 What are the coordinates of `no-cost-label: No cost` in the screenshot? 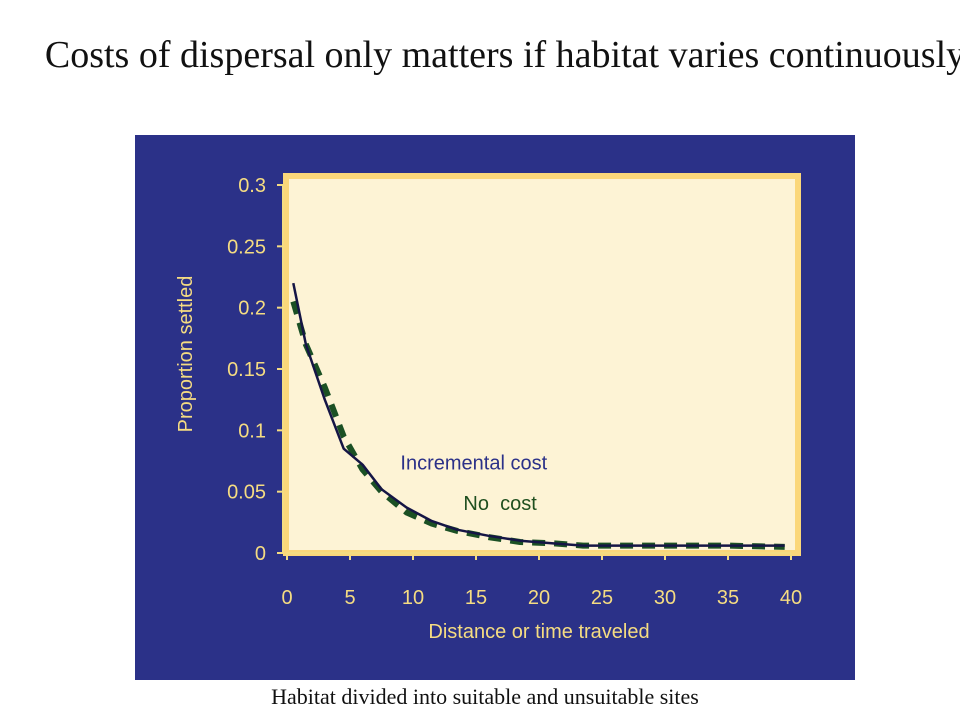 It's located at (500, 504).